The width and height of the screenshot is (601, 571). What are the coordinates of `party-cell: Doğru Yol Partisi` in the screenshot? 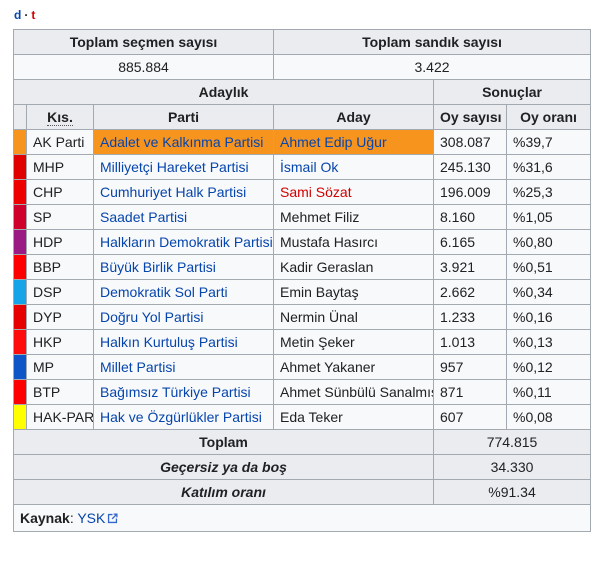 It's located at (183, 317).